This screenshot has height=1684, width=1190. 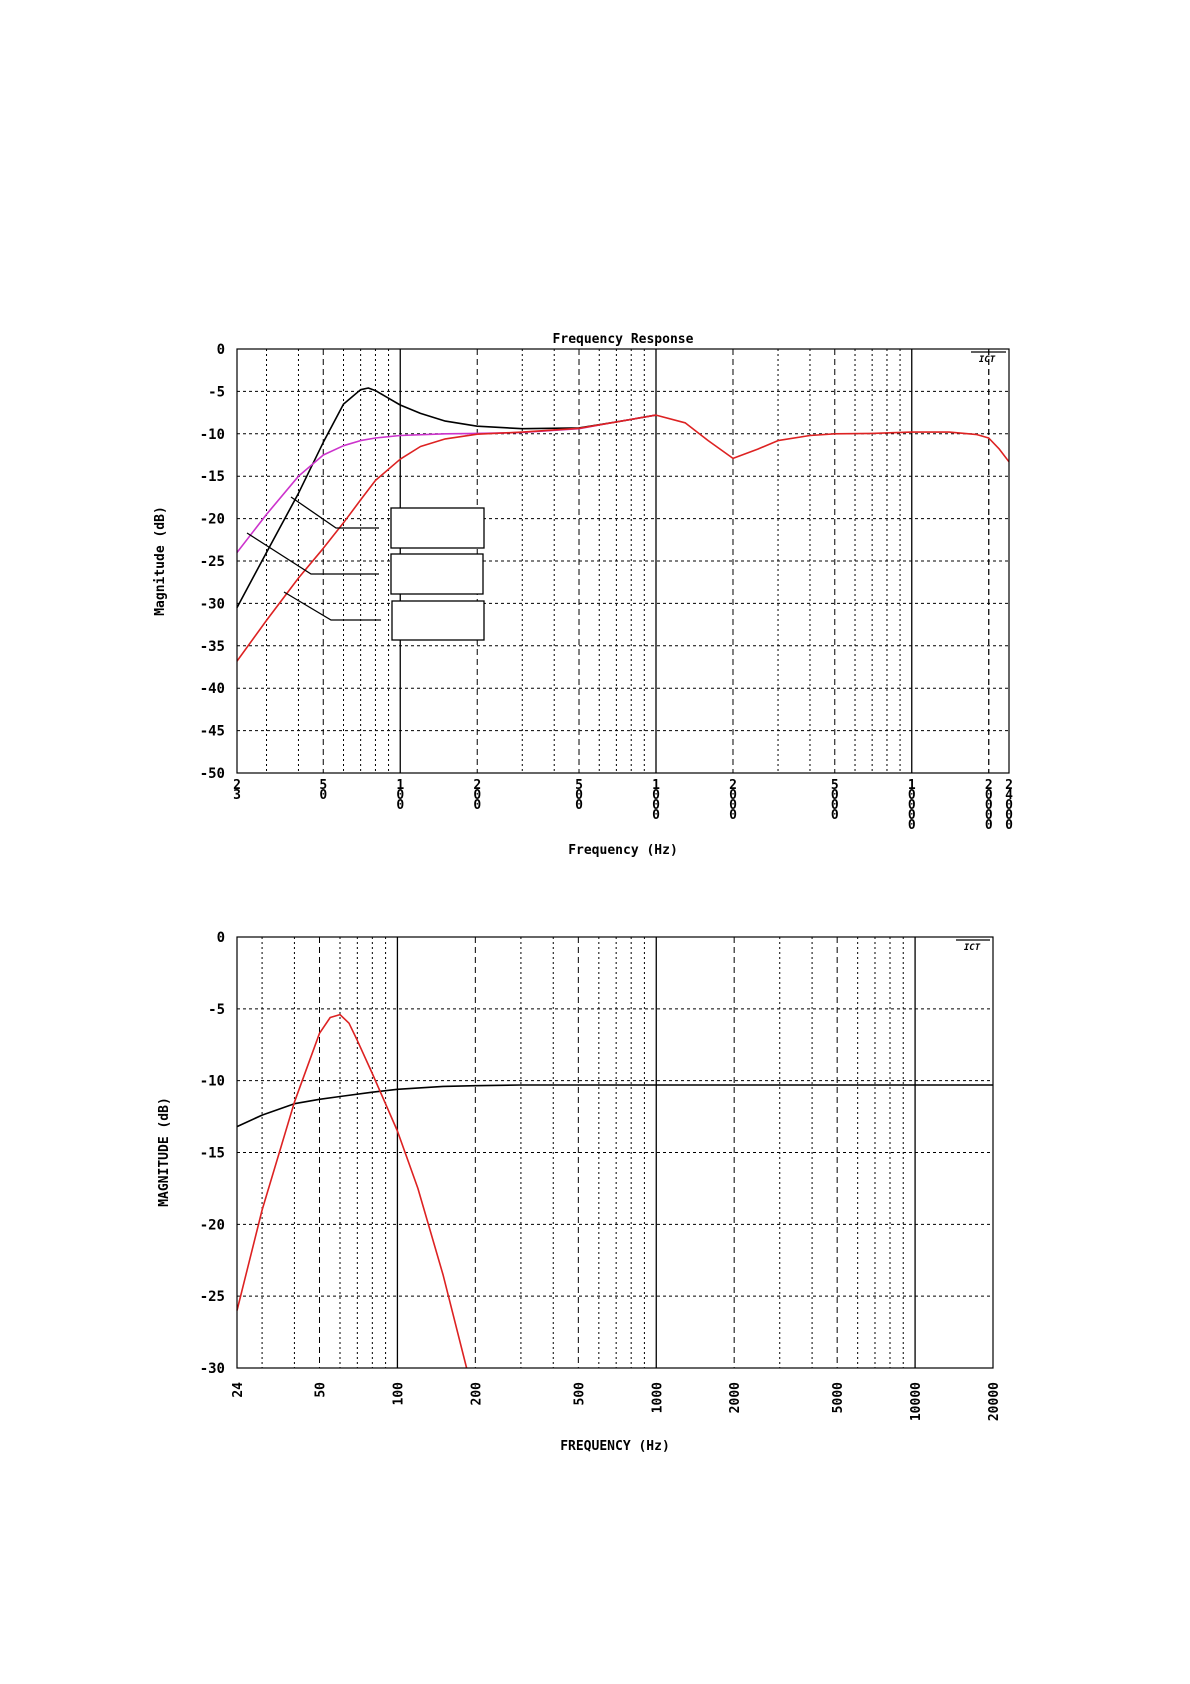 What do you see at coordinates (164, 1152) in the screenshot?
I see `chart2-y-axis-label: MAGNITUDE (dB)` at bounding box center [164, 1152].